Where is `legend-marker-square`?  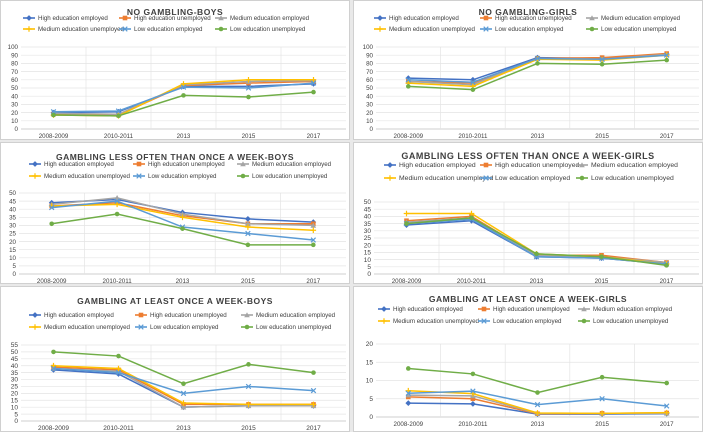 legend-marker-square is located at coordinates (141, 315).